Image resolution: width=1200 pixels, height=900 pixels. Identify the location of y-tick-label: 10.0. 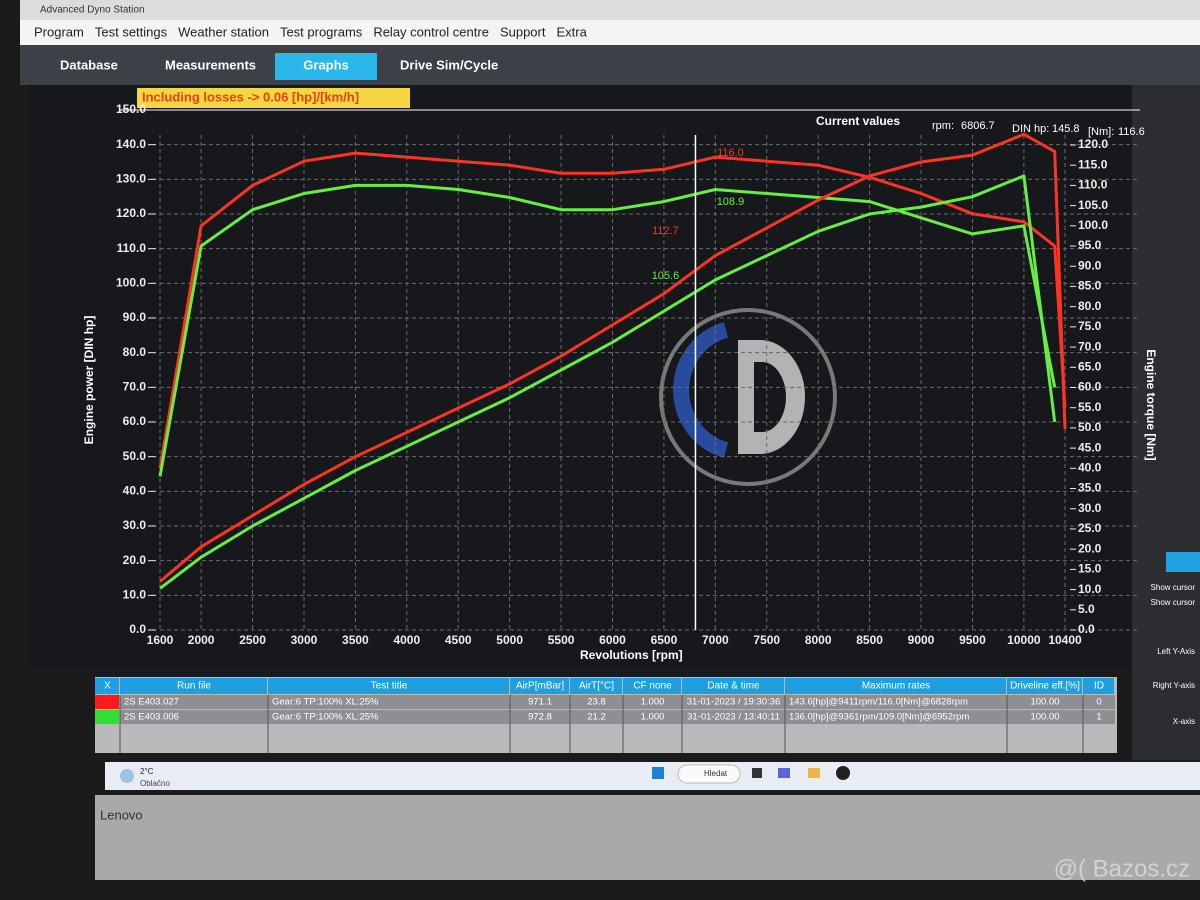
(135, 595).